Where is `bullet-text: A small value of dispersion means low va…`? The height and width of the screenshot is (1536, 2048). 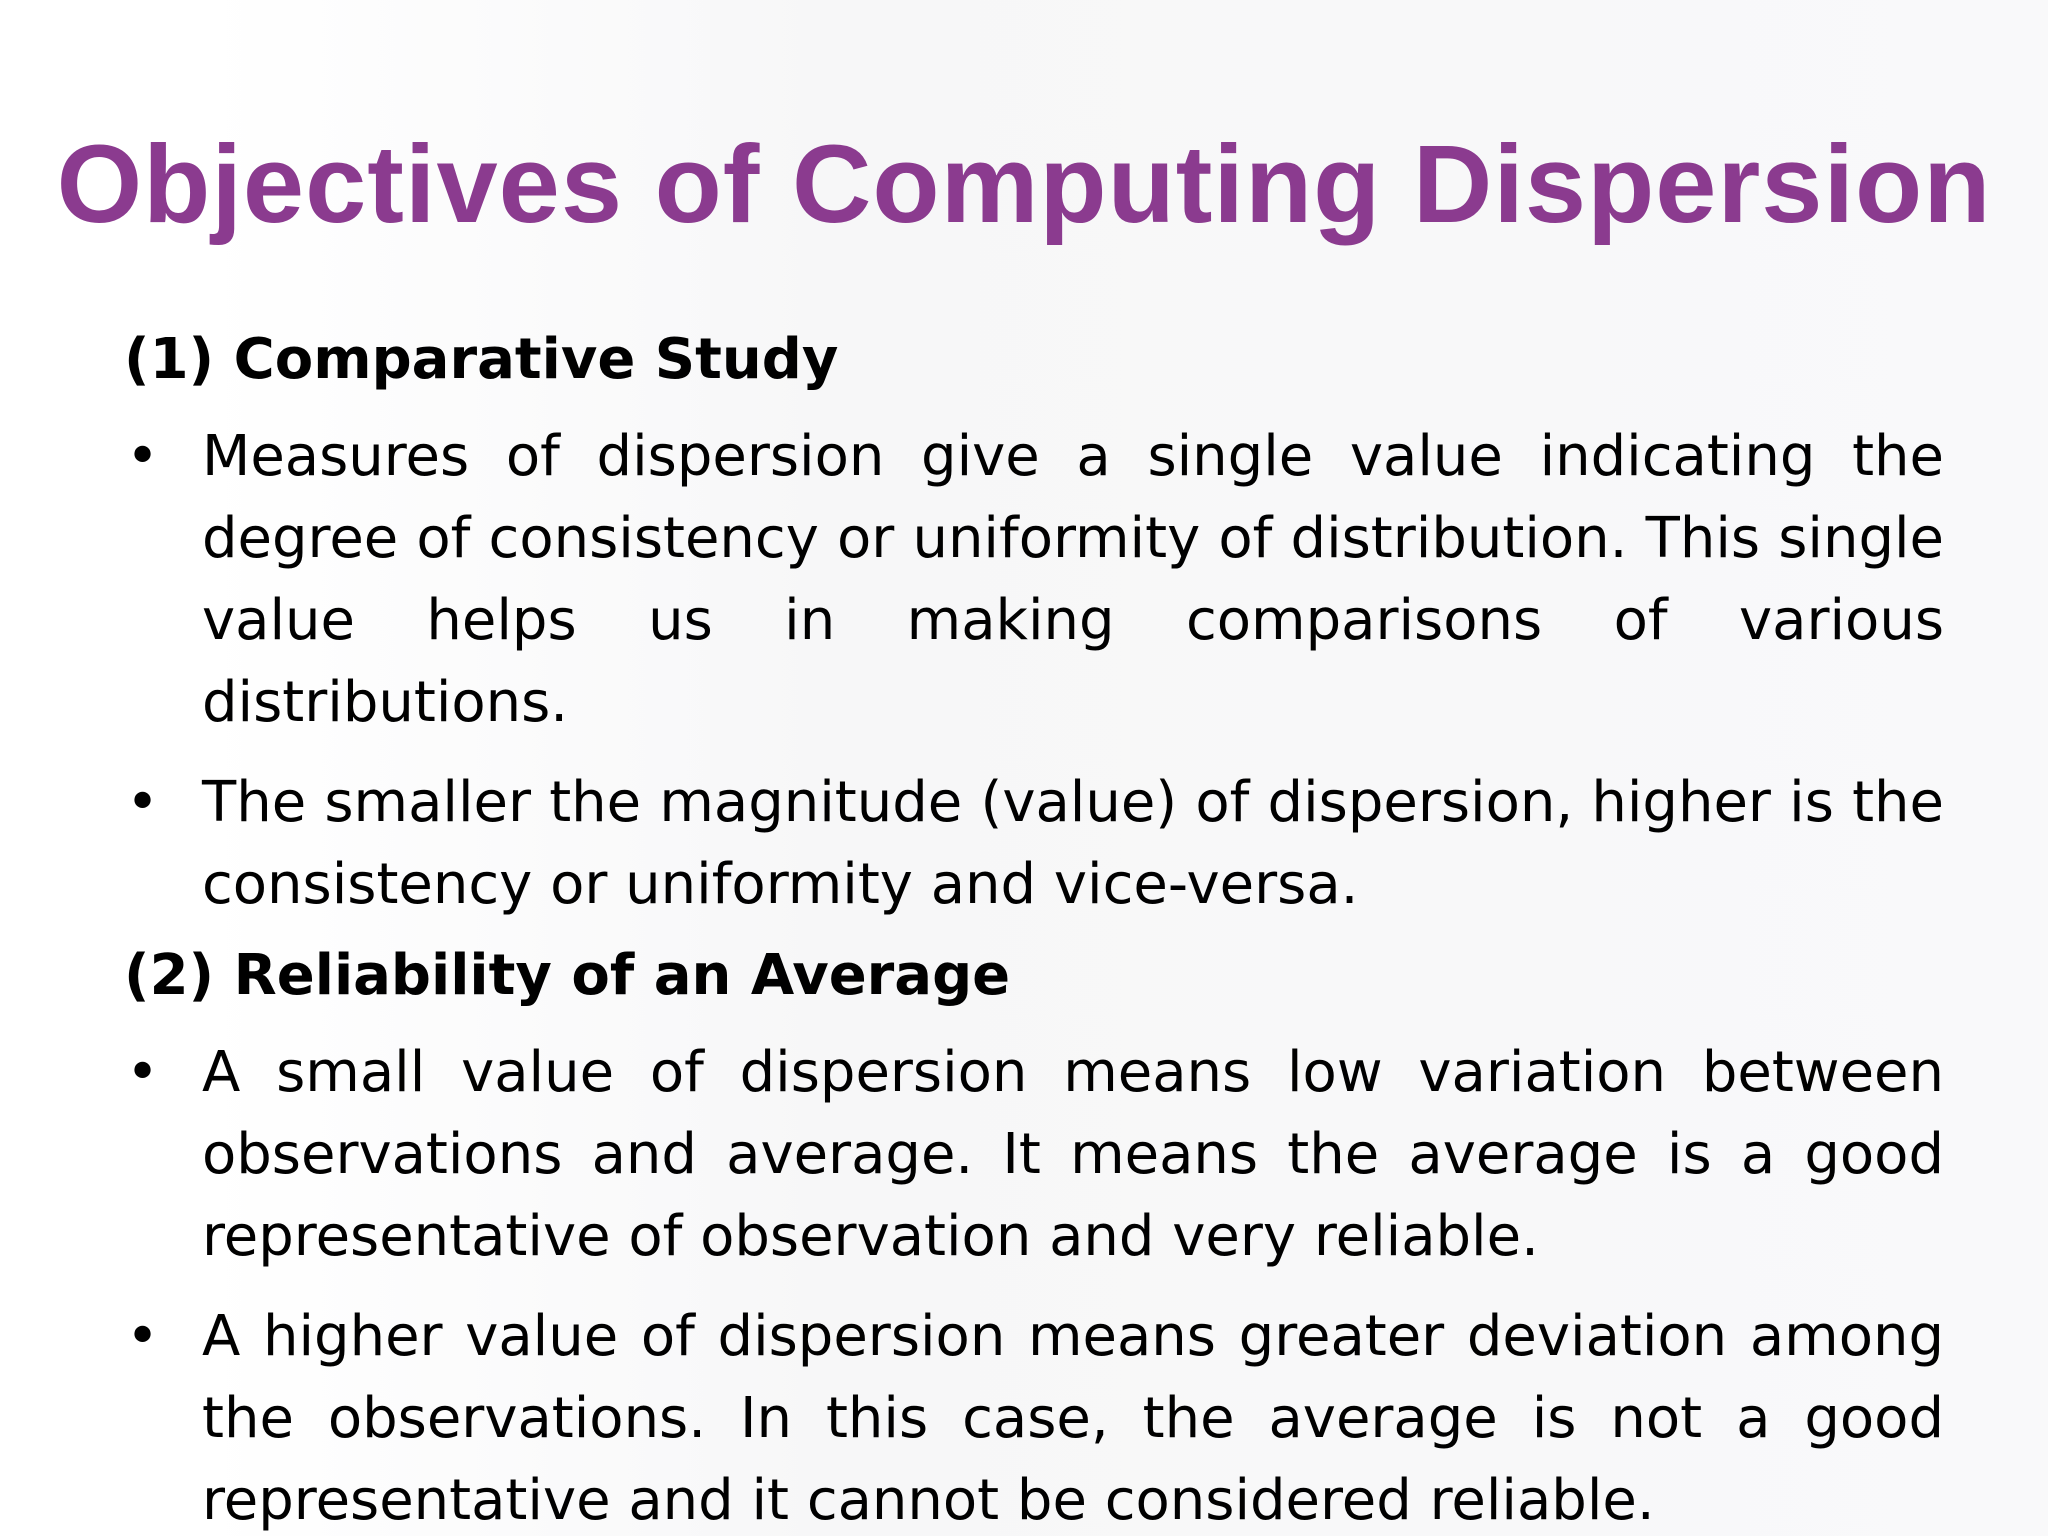 bullet-text: A small value of dispersion means low va… is located at coordinates (1073, 1154).